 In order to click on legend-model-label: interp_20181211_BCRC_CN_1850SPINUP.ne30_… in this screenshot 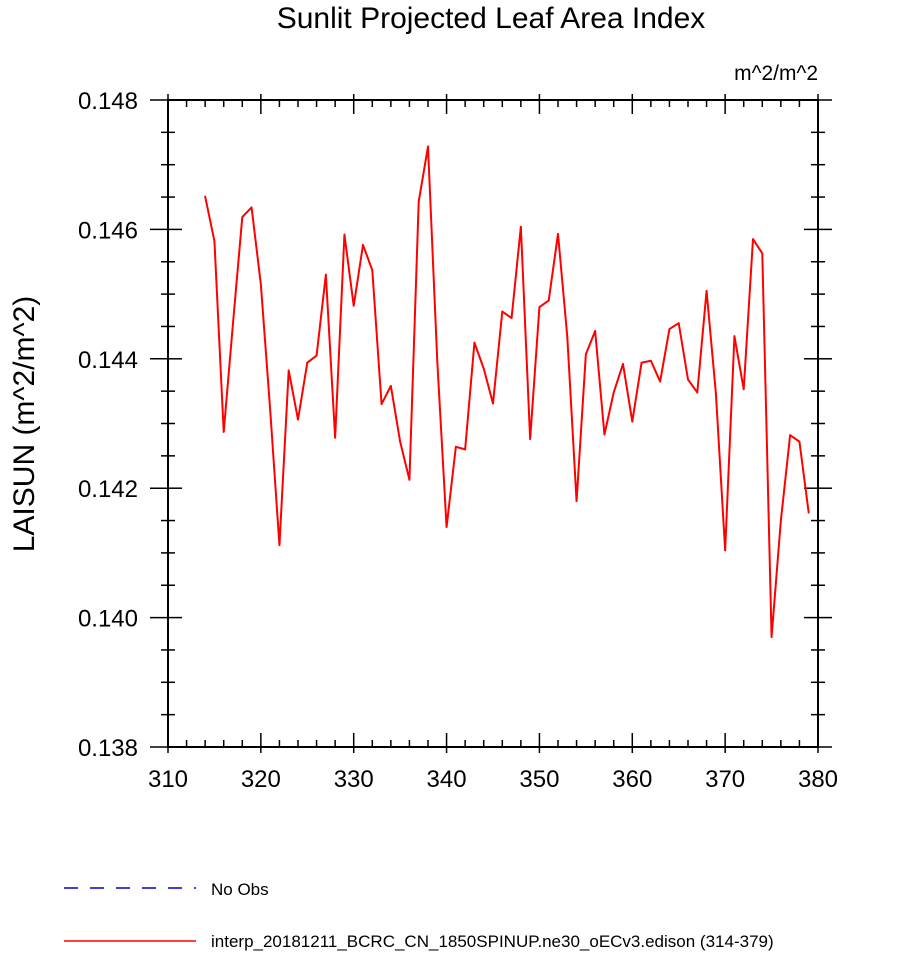, I will do `click(492, 941)`.